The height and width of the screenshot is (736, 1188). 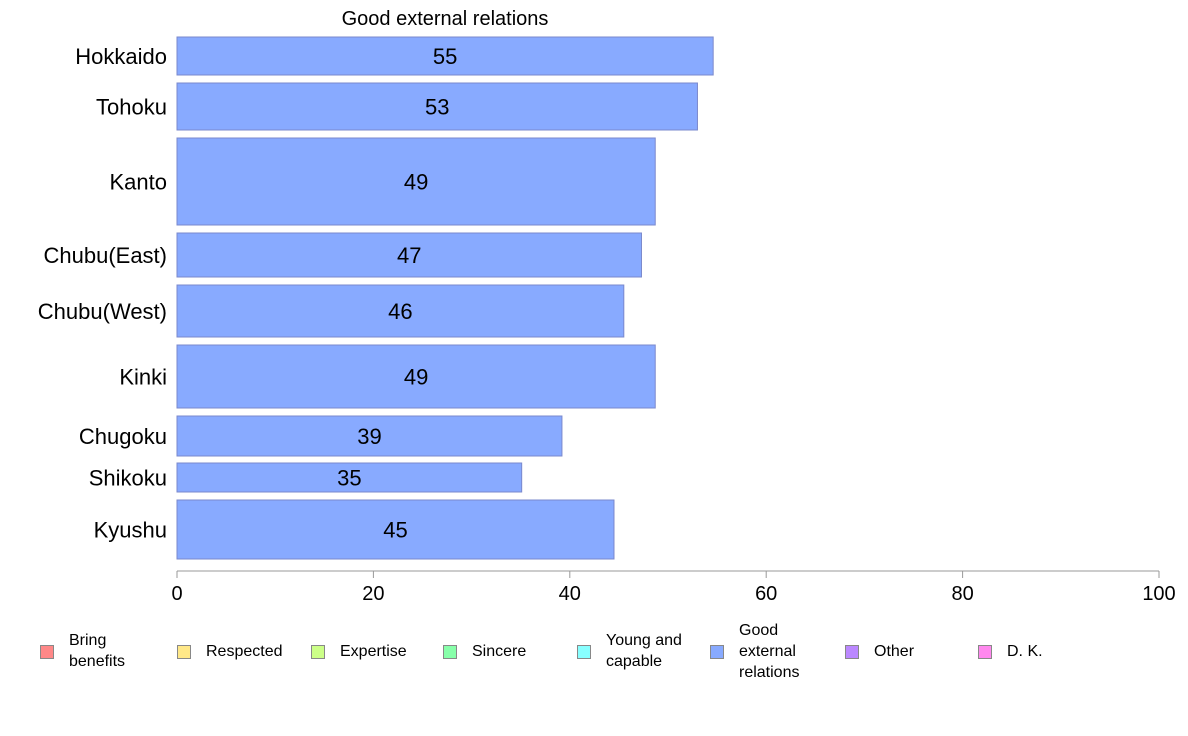 I want to click on legend-label: Sincere, so click(x=499, y=651).